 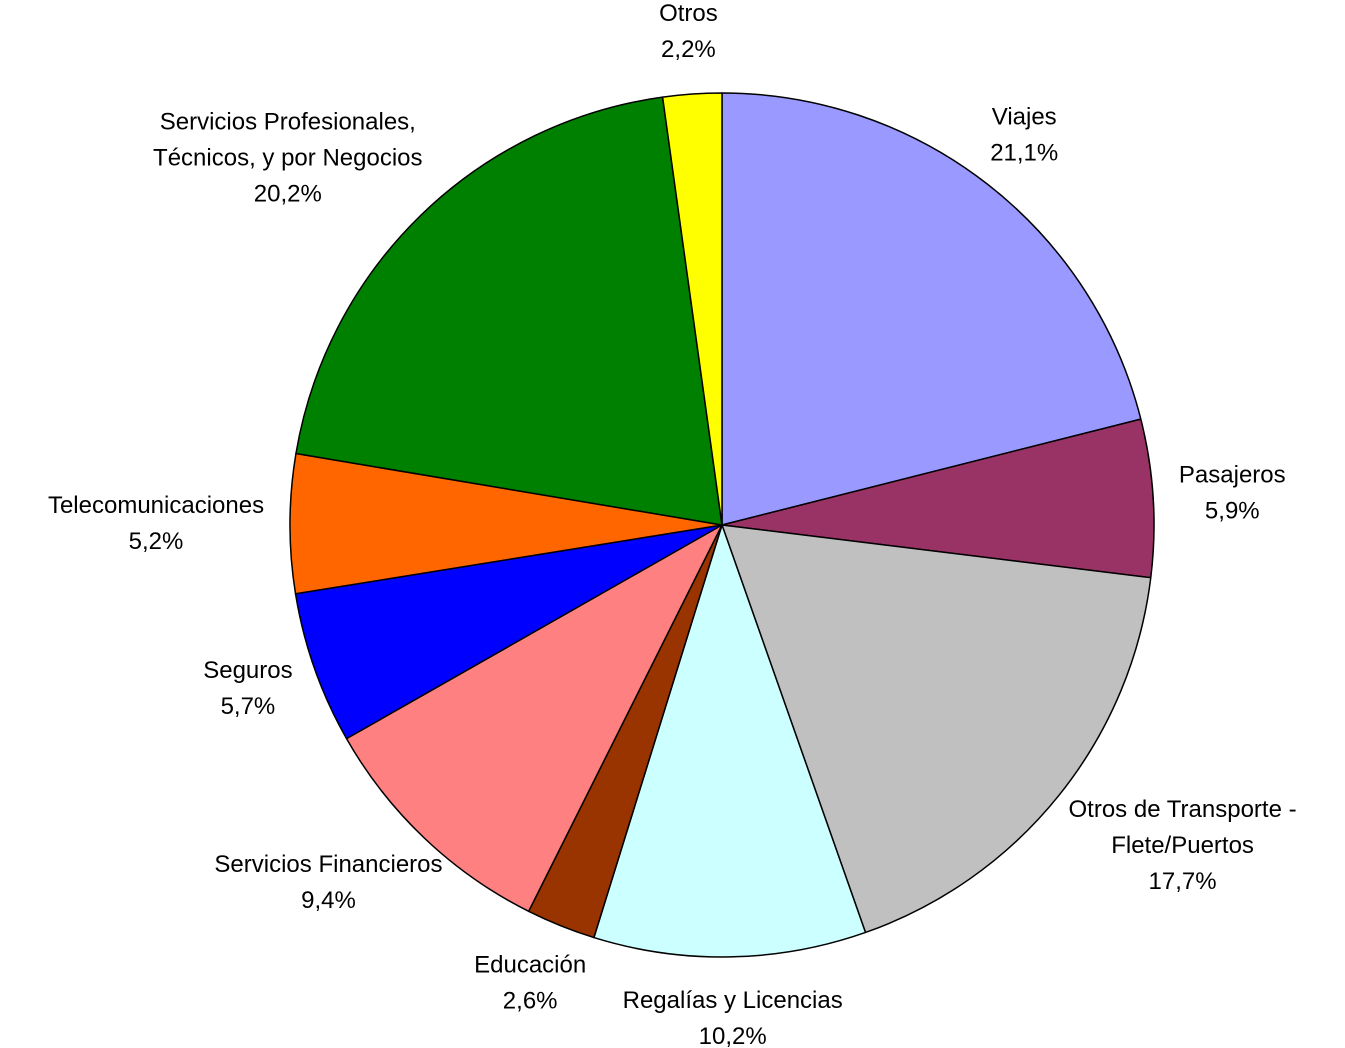 What do you see at coordinates (1232, 494) in the screenshot?
I see `slice-label: Pasajeros 5,9%` at bounding box center [1232, 494].